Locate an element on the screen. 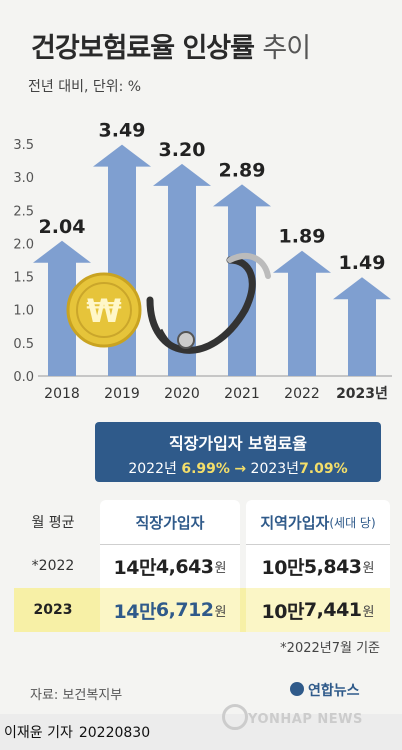 The width and height of the screenshot is (402, 750). x-tick-label: 2021 is located at coordinates (242, 394).